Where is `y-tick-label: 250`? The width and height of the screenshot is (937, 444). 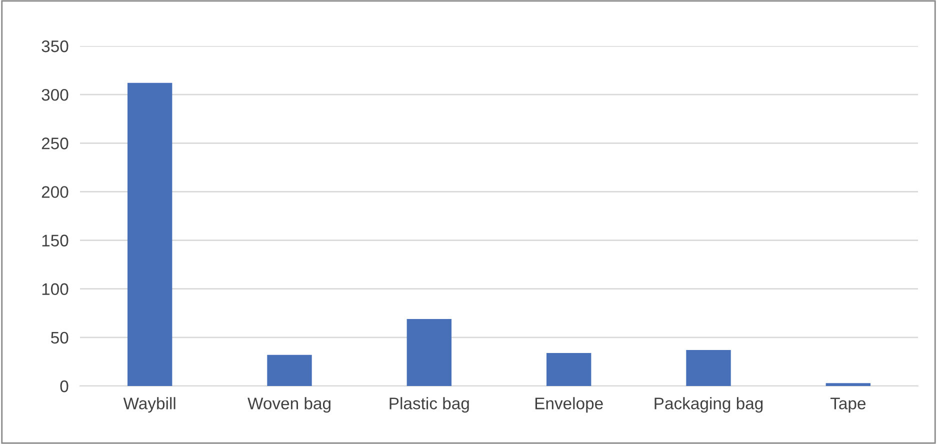
y-tick-label: 250 is located at coordinates (55, 144).